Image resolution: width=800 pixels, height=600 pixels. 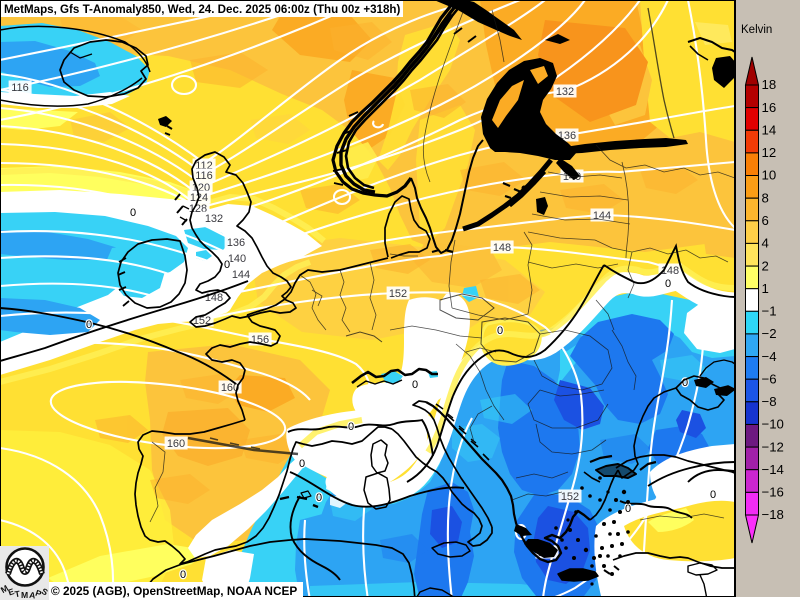 What do you see at coordinates (769, 378) in the screenshot?
I see `svg-text: −6` at bounding box center [769, 378].